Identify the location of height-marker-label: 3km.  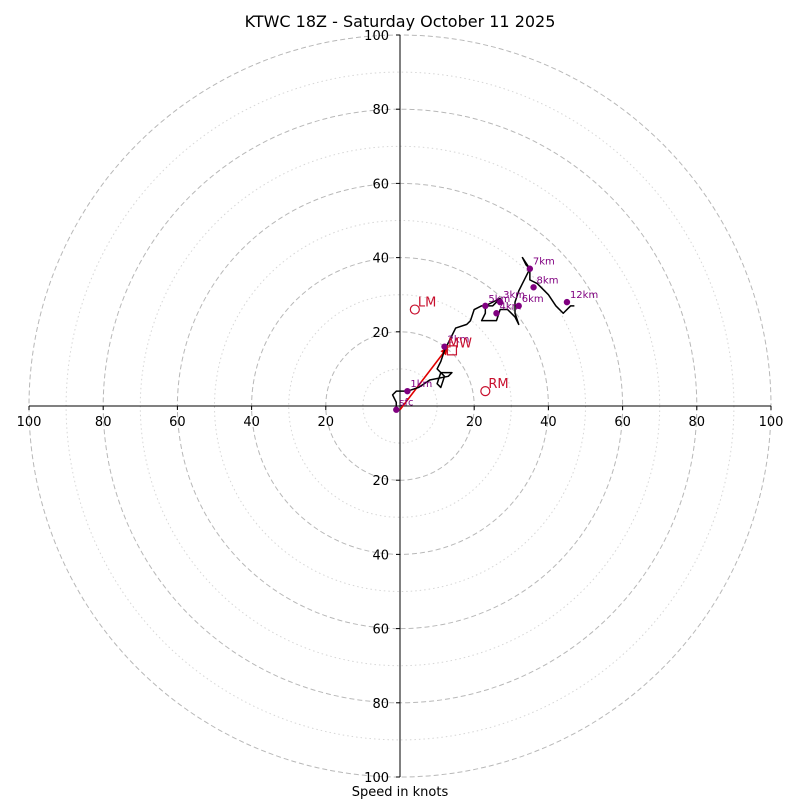
(514, 295).